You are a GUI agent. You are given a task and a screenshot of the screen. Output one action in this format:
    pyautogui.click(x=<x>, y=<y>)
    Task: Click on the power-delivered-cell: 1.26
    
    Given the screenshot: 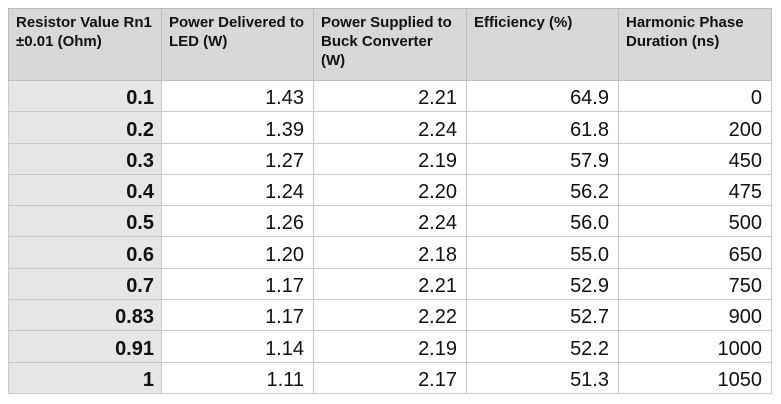 What is the action you would take?
    pyautogui.click(x=237, y=221)
    